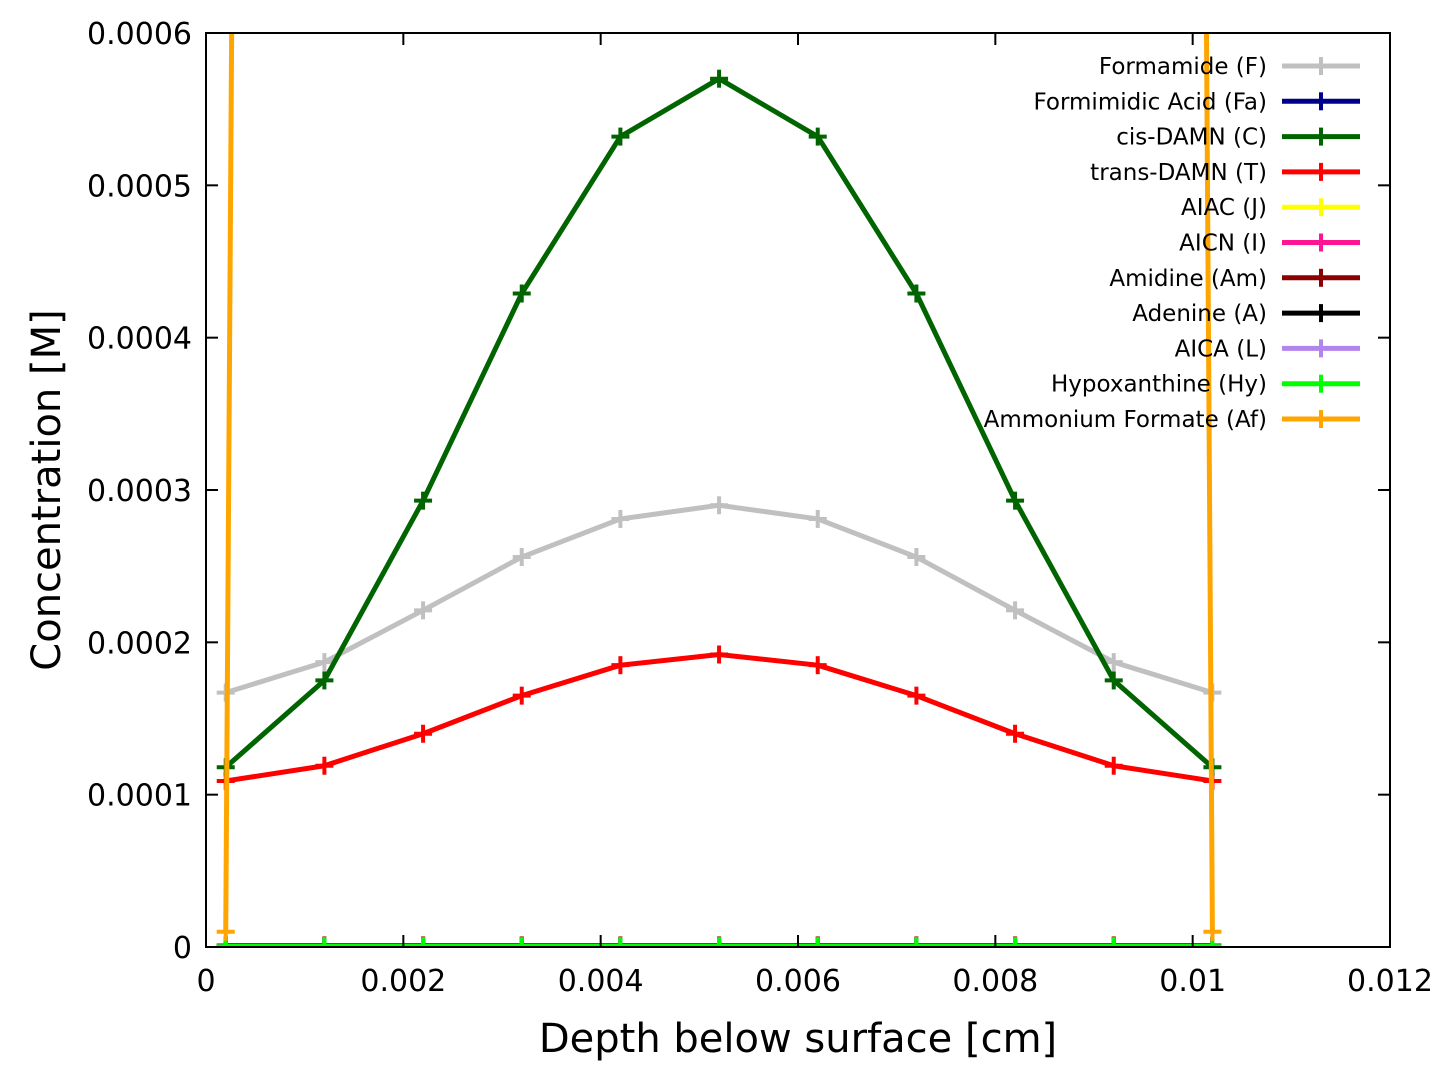  I want to click on x-tick-label: 0.004, so click(601, 981).